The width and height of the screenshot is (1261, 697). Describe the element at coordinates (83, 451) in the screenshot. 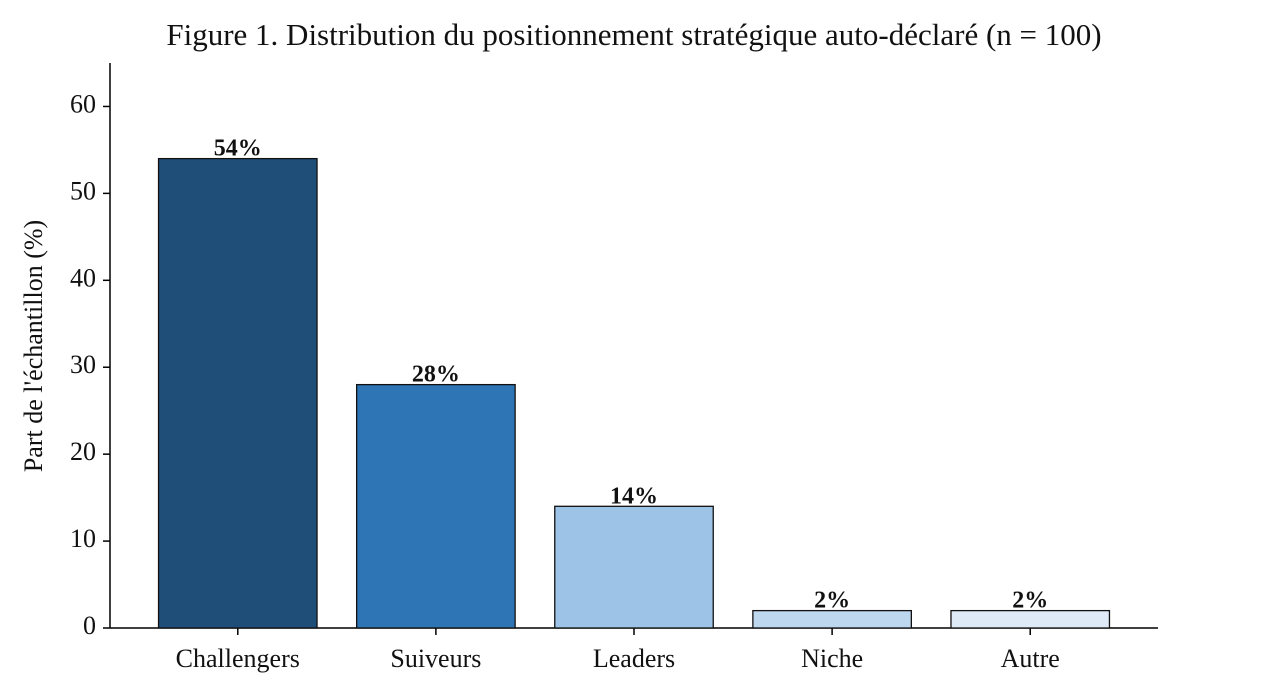

I see `y-tick-label: 20` at that location.